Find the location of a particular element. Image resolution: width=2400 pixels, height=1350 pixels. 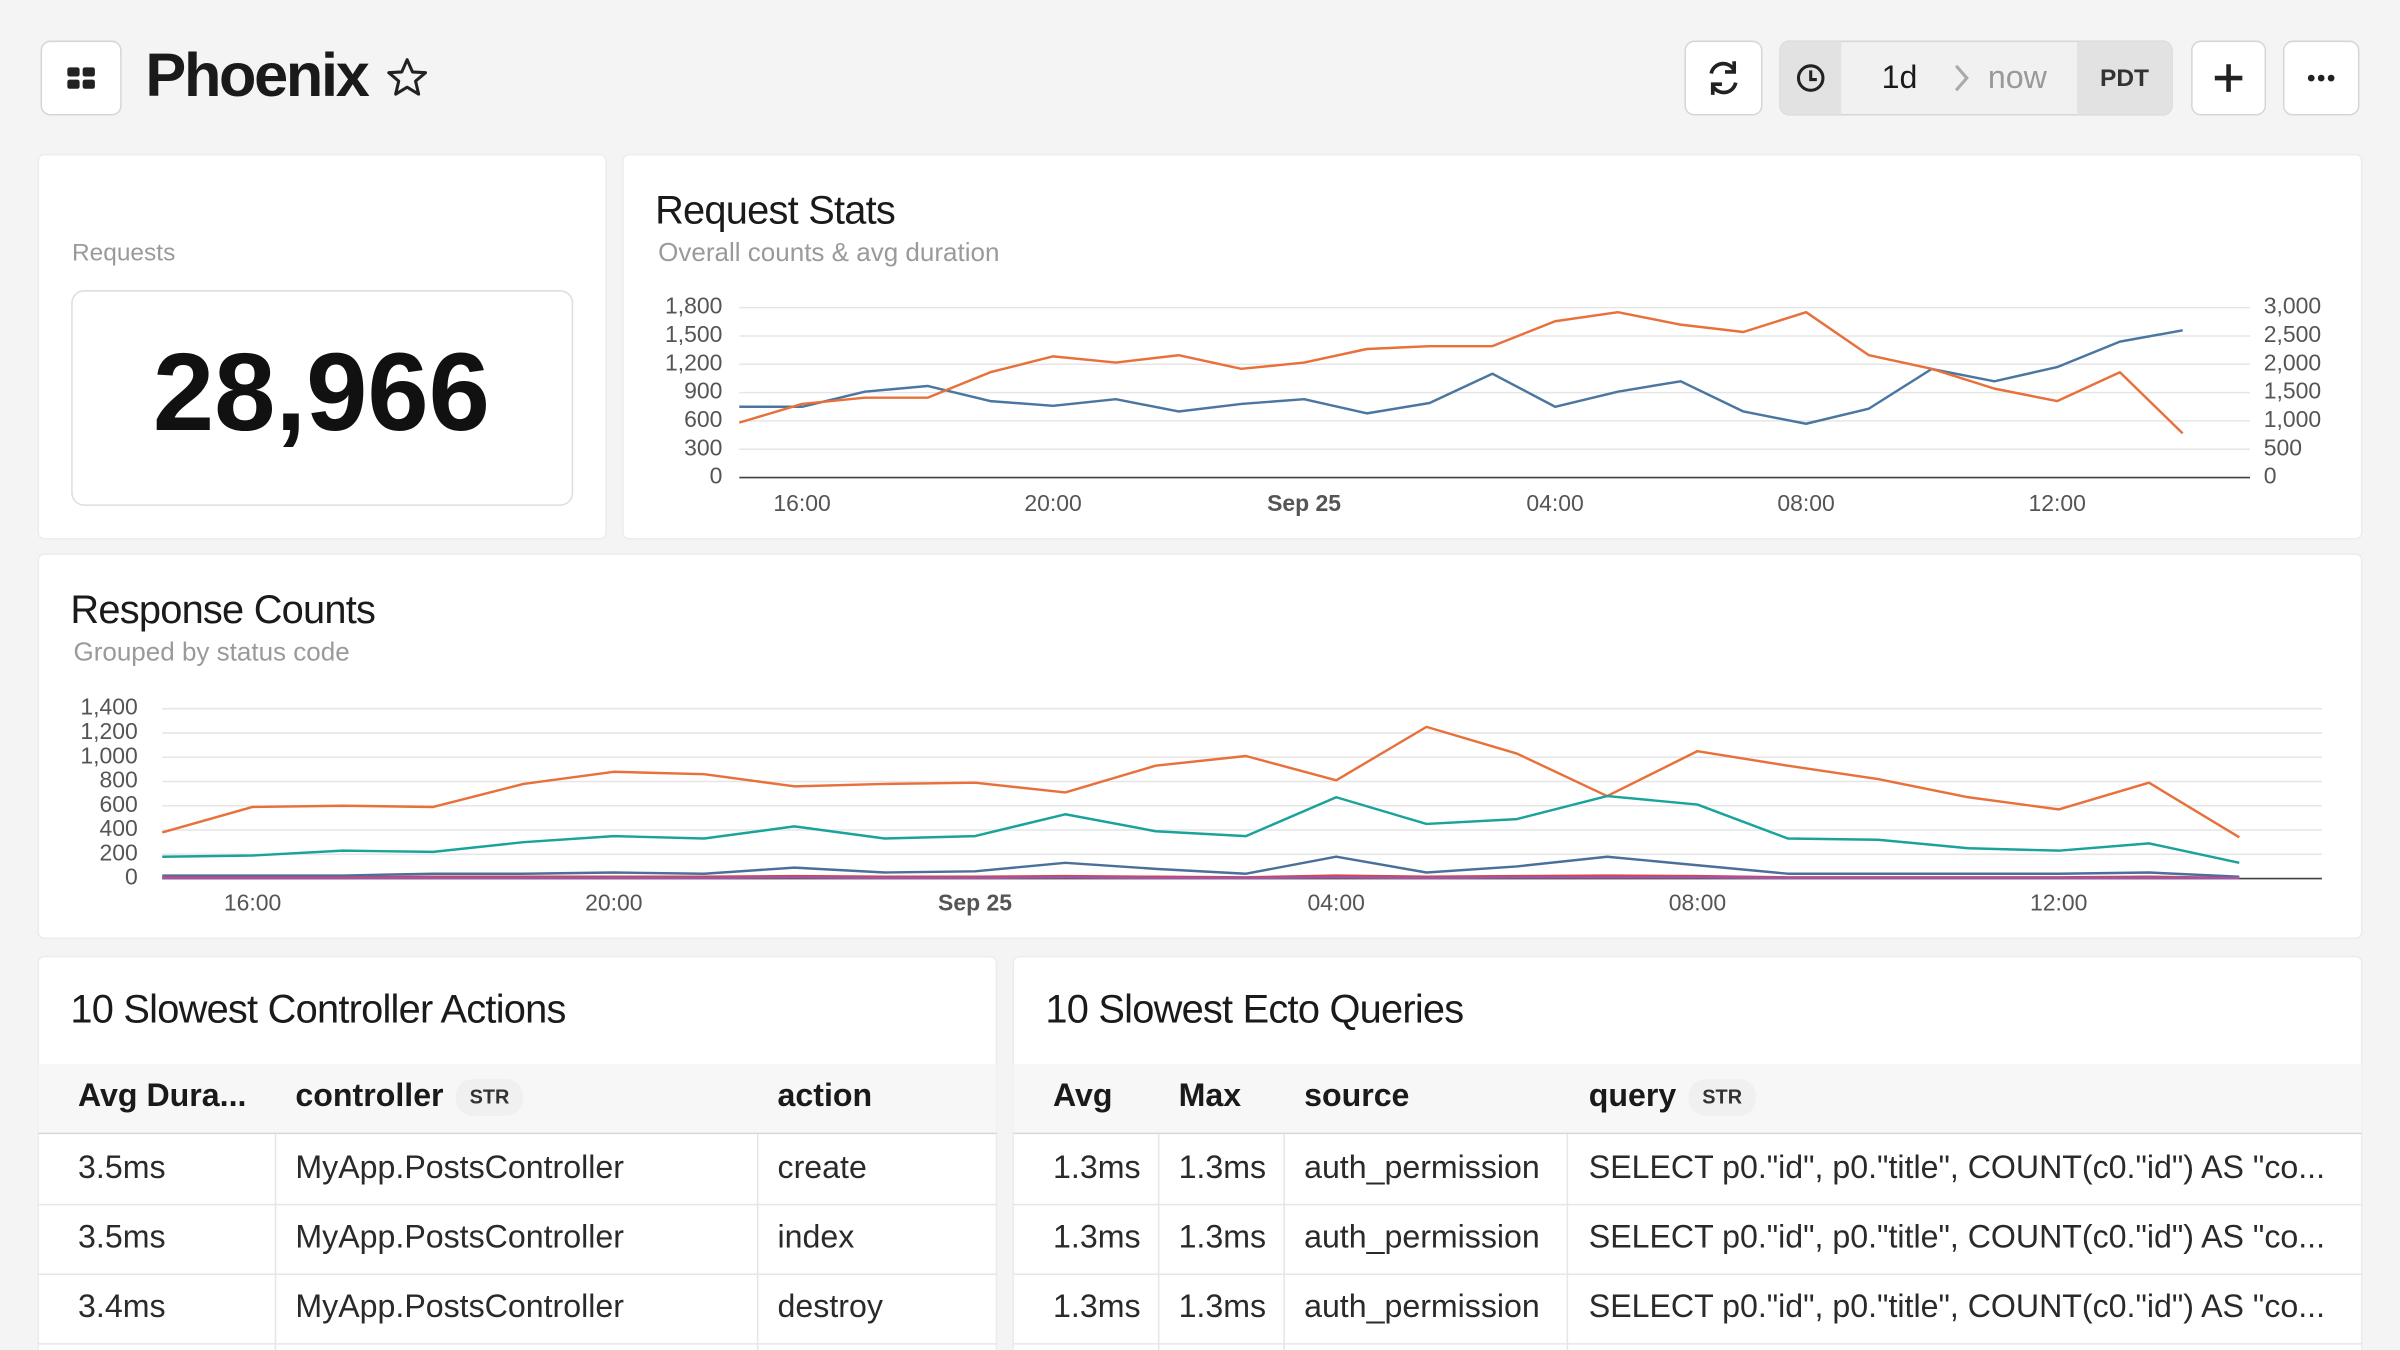

y-tick-label: 400 is located at coordinates (118, 828).